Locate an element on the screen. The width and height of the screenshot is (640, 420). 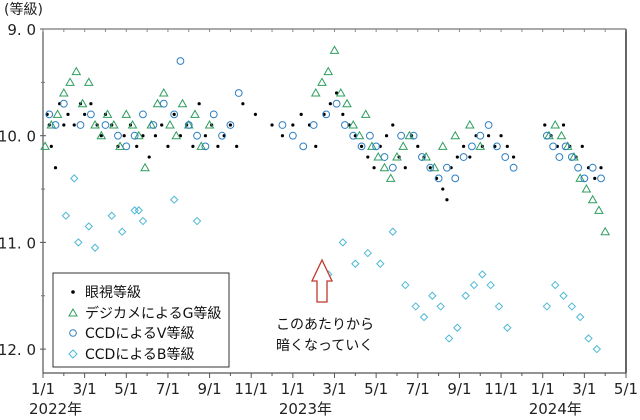
y-axis: 9. 0 10. 0 11. 0 12. 0 is located at coordinates (23, 190).